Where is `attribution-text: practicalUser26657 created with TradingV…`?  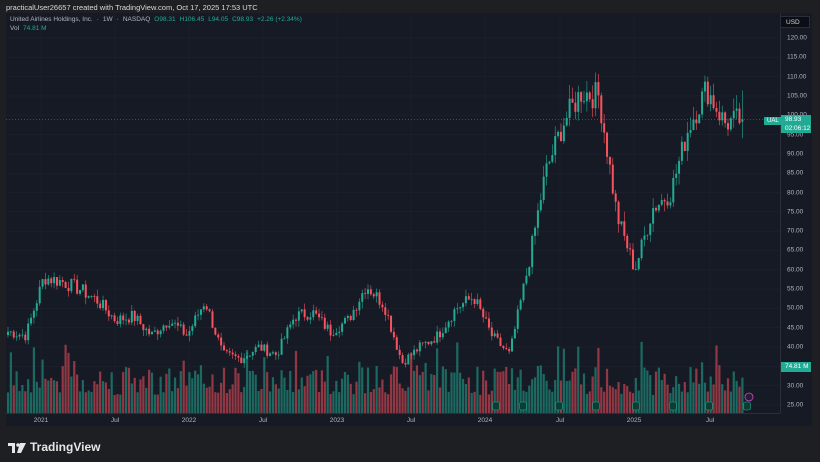
attribution-text: practicalUser26657 created with TradingV… is located at coordinates (132, 7).